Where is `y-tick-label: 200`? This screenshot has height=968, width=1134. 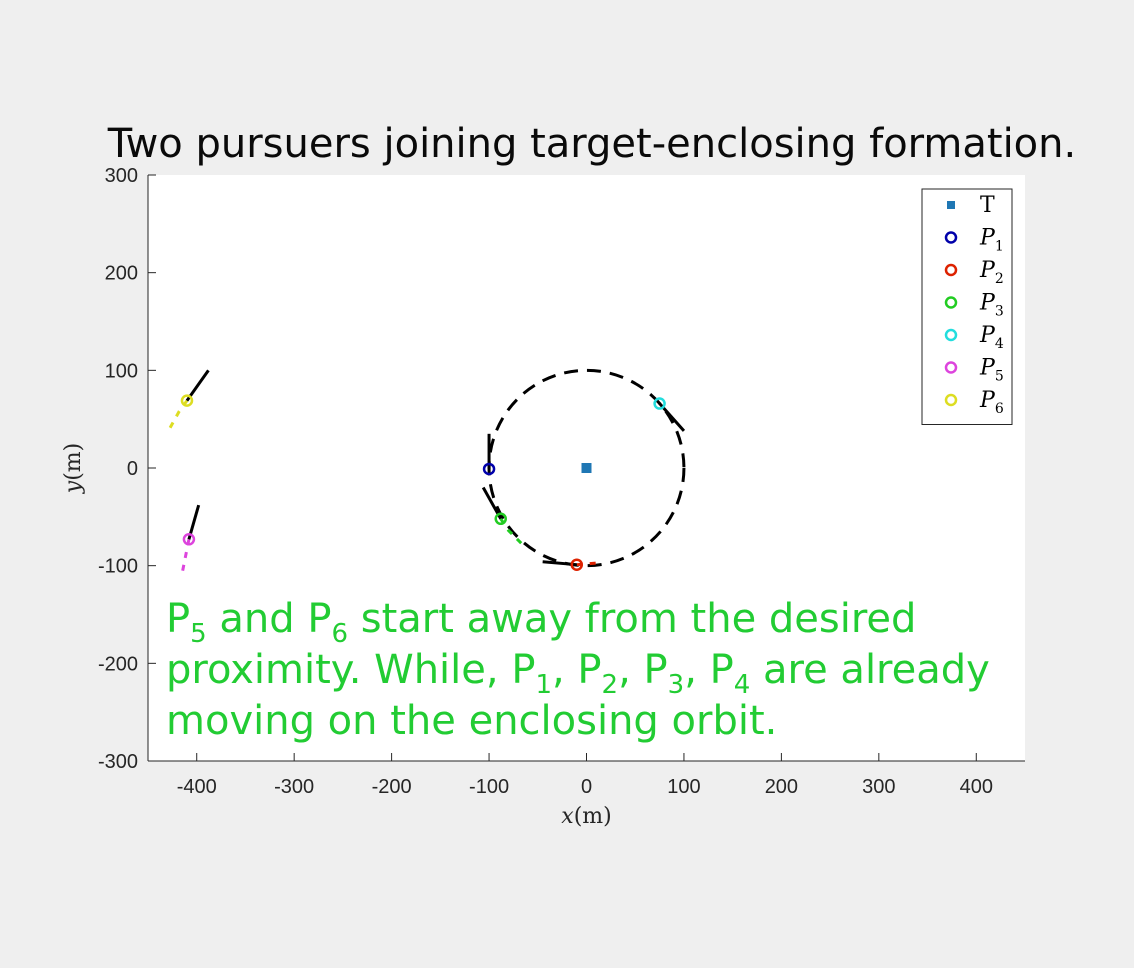 y-tick-label: 200 is located at coordinates (121, 274).